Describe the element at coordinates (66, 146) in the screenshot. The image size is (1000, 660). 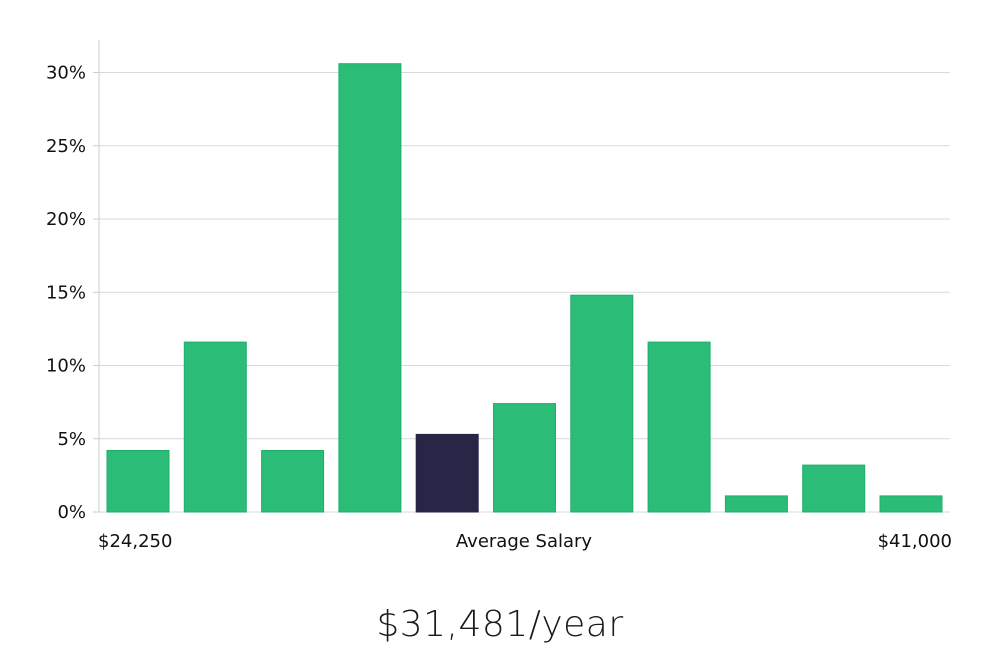
I see `y-tick-label: 25%` at that location.